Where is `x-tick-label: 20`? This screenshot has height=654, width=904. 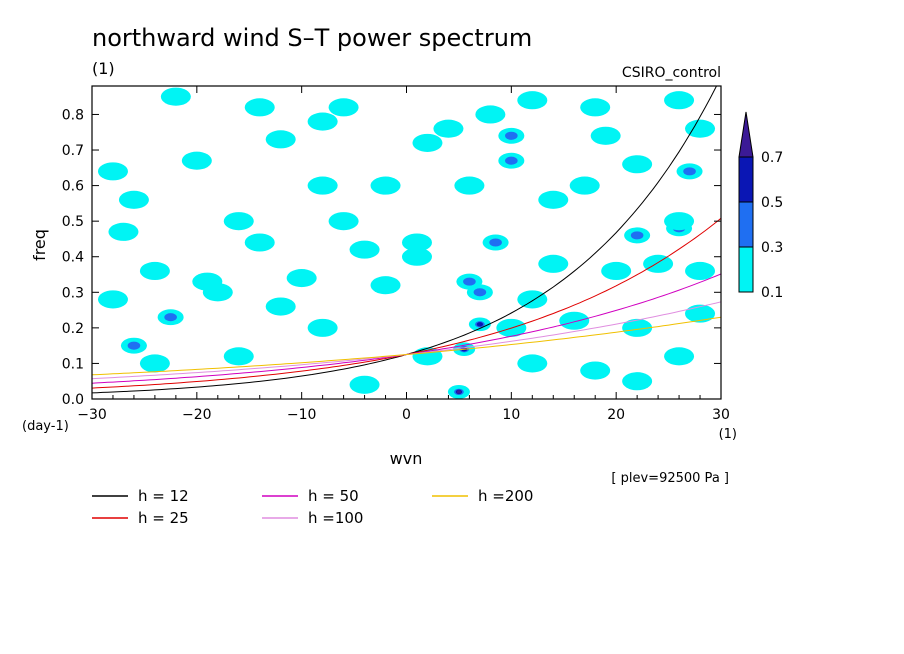 x-tick-label: 20 is located at coordinates (616, 415).